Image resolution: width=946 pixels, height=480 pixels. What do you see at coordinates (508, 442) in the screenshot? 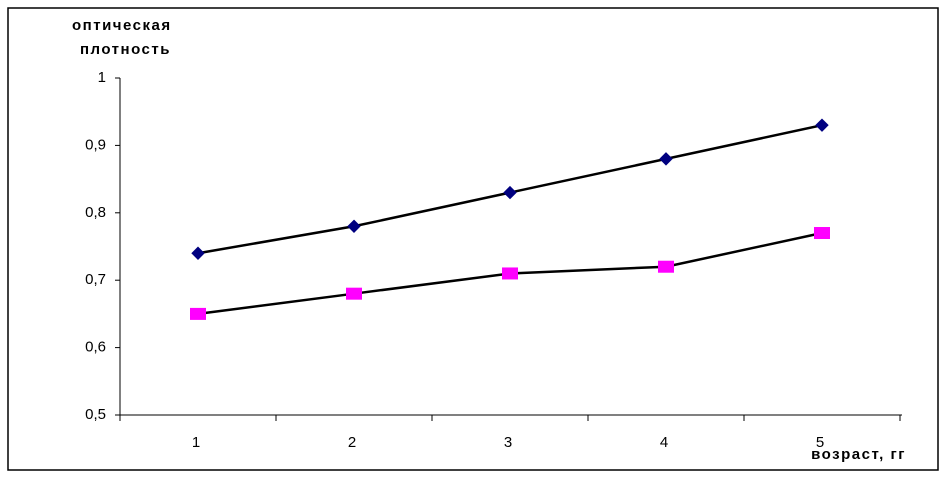
I see `x-tick-label: 3` at bounding box center [508, 442].